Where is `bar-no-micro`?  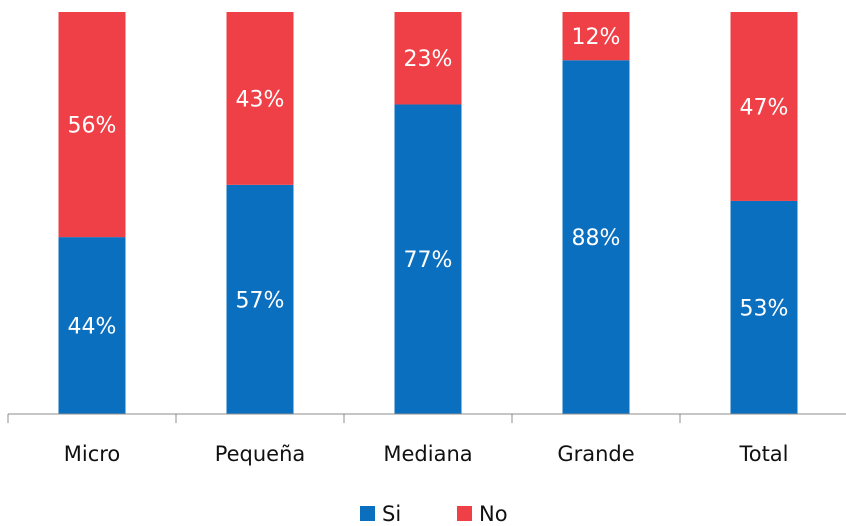 bar-no-micro is located at coordinates (92, 125).